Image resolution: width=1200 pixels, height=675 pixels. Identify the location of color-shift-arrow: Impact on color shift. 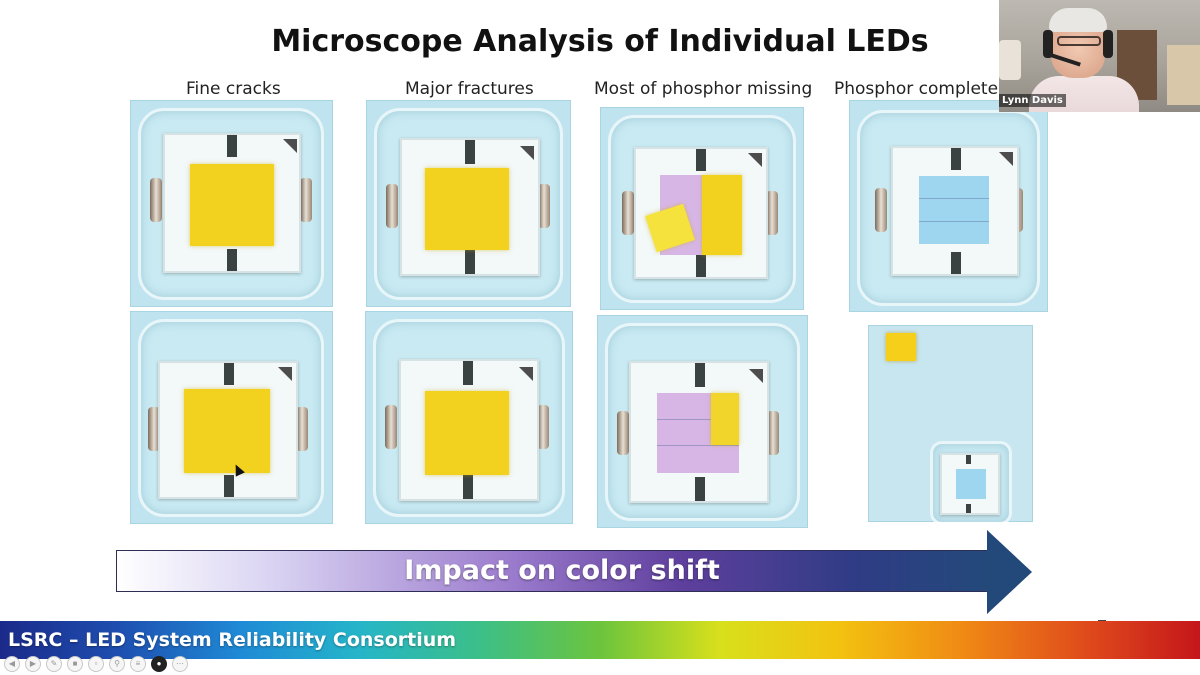
(574, 572).